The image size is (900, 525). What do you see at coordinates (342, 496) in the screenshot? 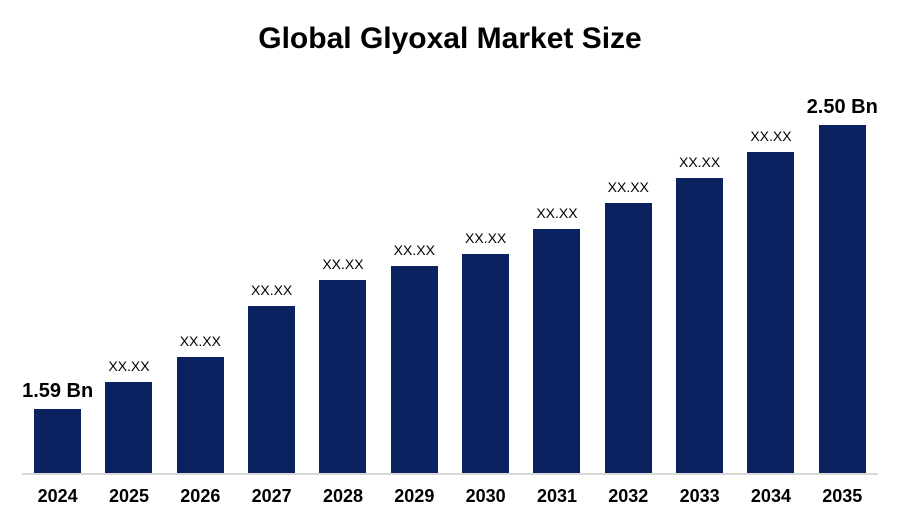
I see `x-axis-tick-label: 2028` at bounding box center [342, 496].